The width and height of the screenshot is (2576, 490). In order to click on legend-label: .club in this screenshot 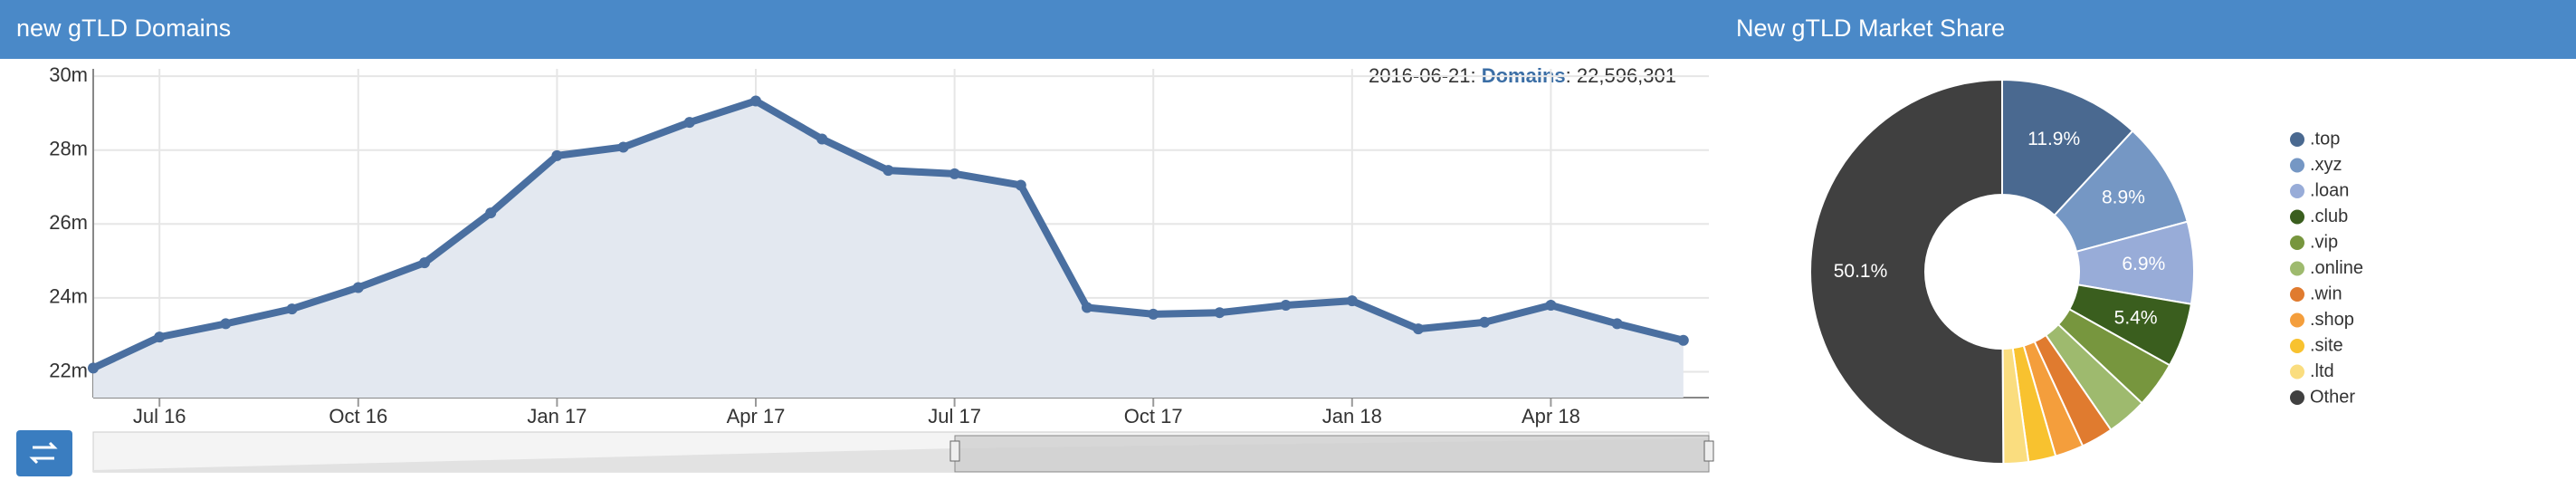, I will do `click(2329, 216)`.